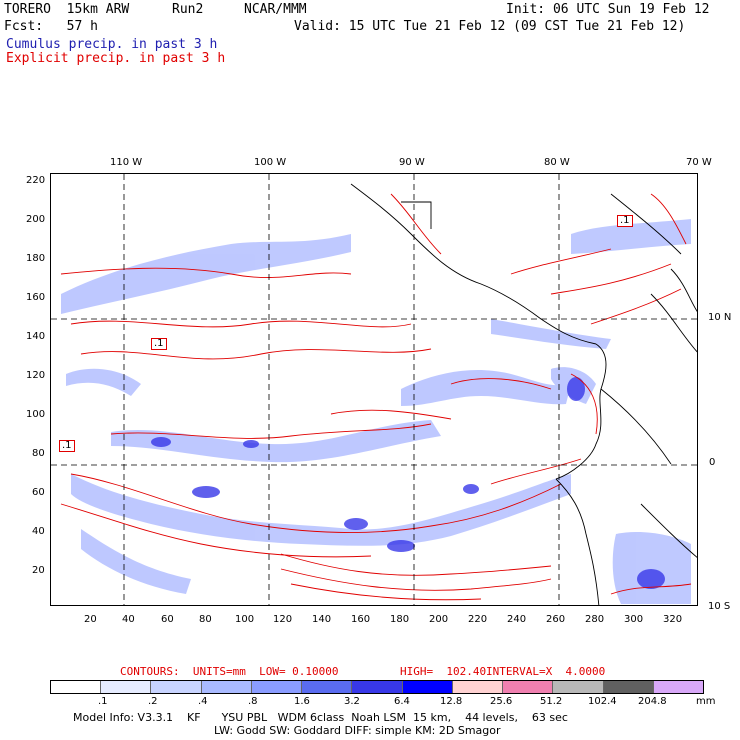  What do you see at coordinates (126, 162) in the screenshot?
I see `lon-label-110w: 110 W` at bounding box center [126, 162].